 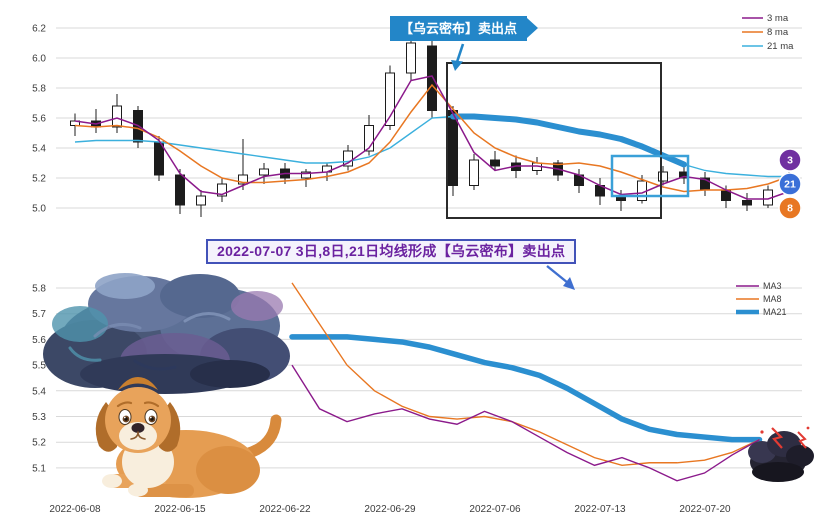 I want to click on sell-point-callout: 【乌云密布】卖出点, so click(x=464, y=28).